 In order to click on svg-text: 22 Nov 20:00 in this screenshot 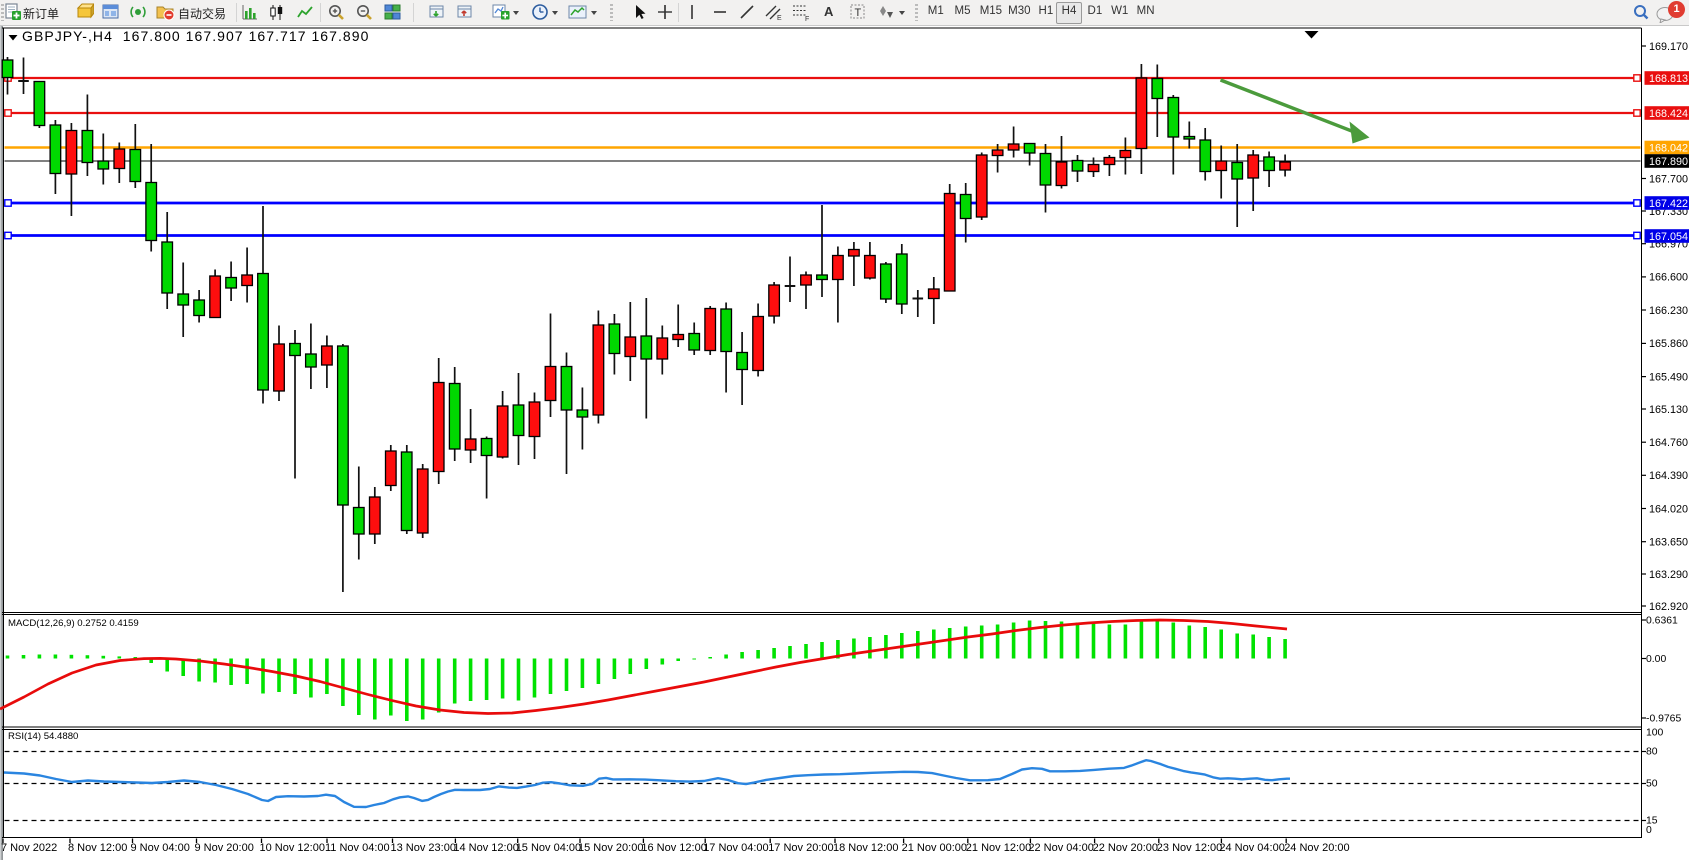, I will do `click(1125, 848)`.